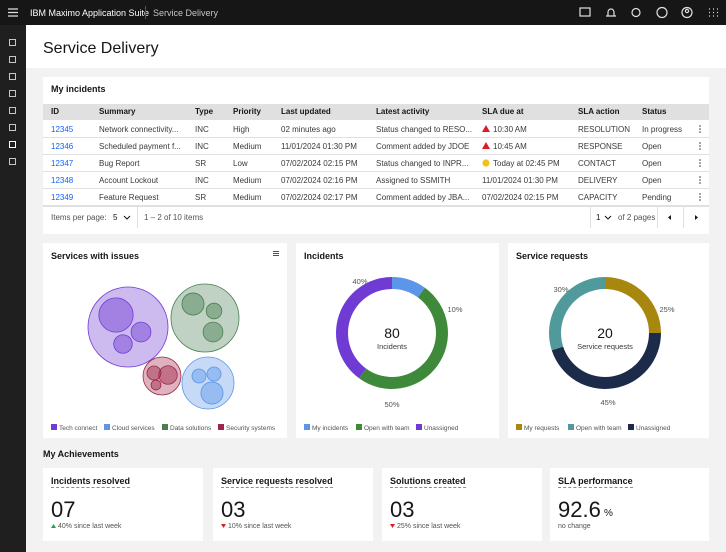  I want to click on table-cell: 07/02/2024 02:15 PM, so click(319, 163).